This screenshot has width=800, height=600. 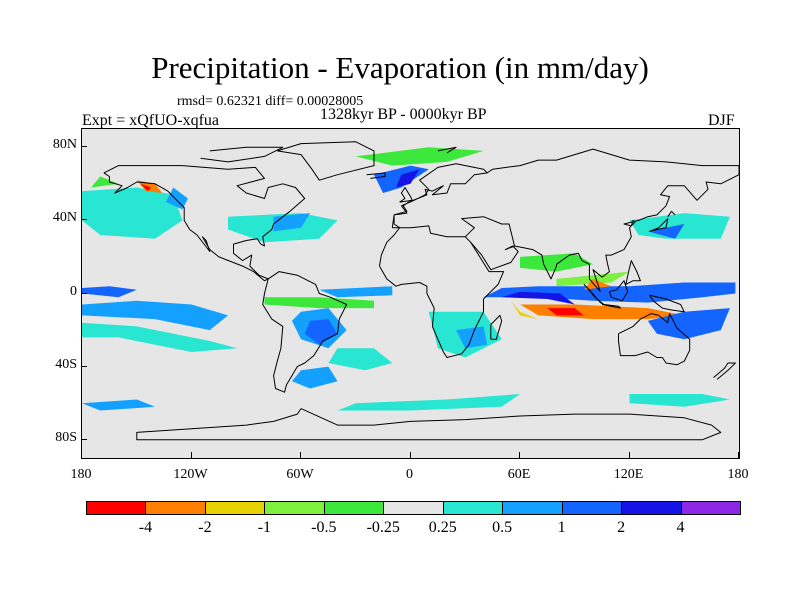 What do you see at coordinates (300, 474) in the screenshot?
I see `lon-tick-2: 60W` at bounding box center [300, 474].